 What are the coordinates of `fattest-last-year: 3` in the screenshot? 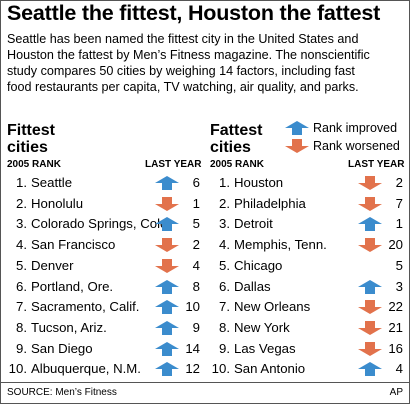 It's located at (399, 286).